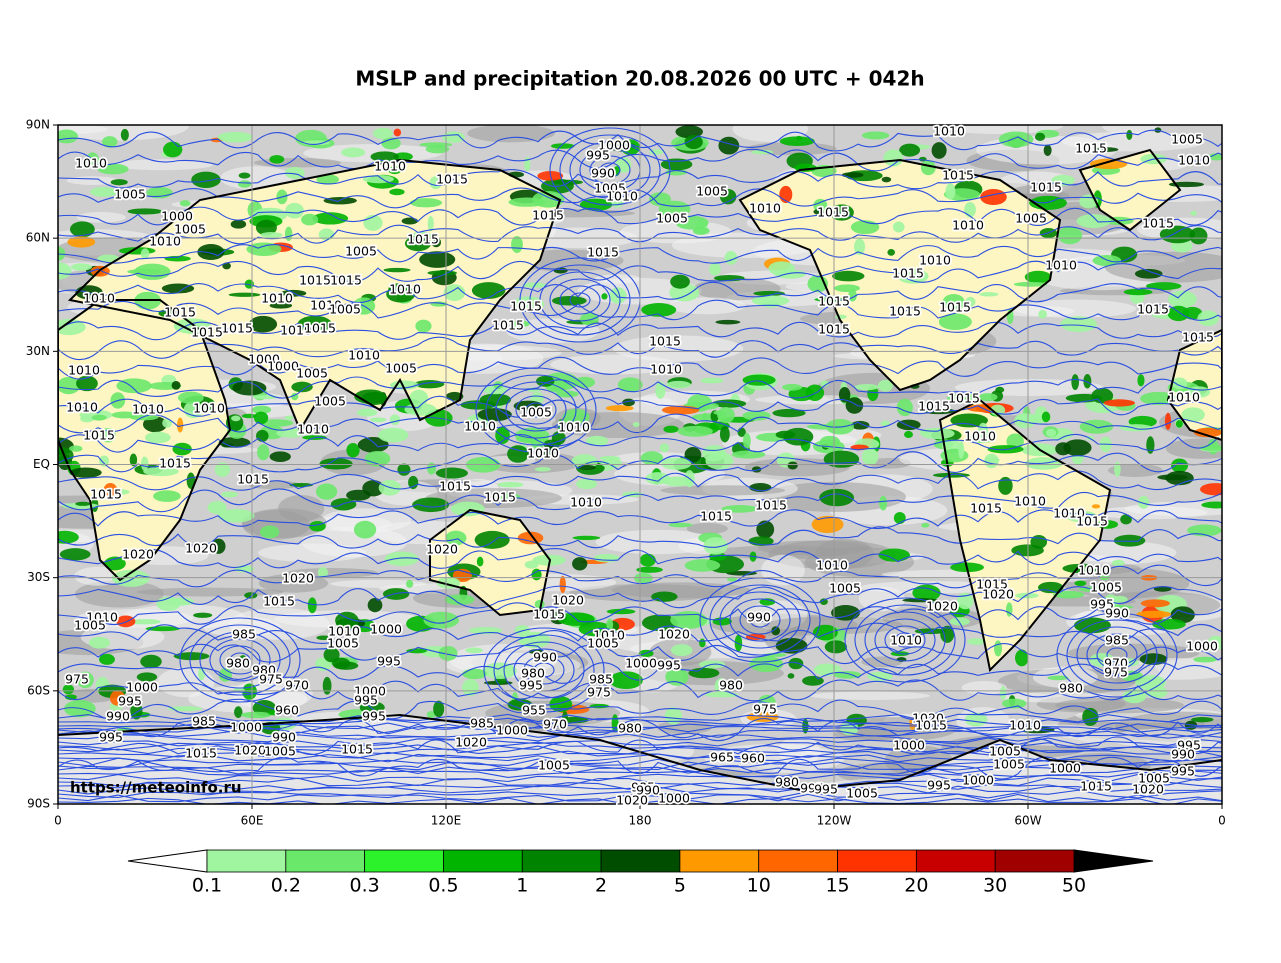  What do you see at coordinates (118, 716) in the screenshot?
I see `isobar-label: 990` at bounding box center [118, 716].